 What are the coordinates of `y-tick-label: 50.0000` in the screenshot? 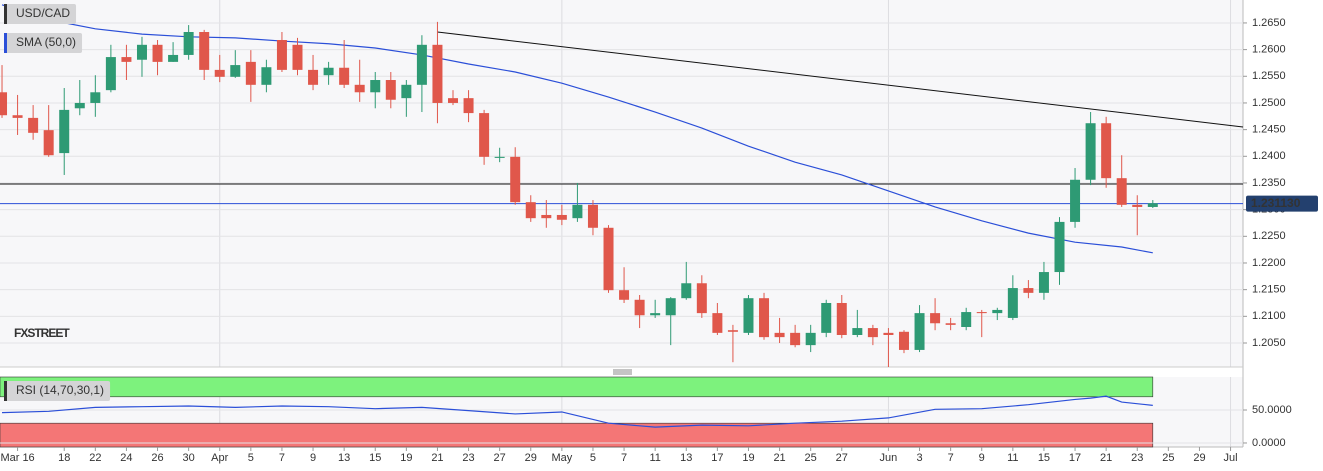 It's located at (1272, 410).